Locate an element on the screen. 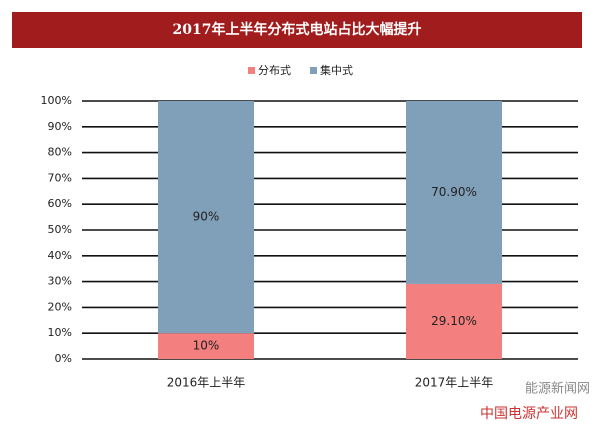 The width and height of the screenshot is (595, 427). y-tick-label: 20% is located at coordinates (60, 306).